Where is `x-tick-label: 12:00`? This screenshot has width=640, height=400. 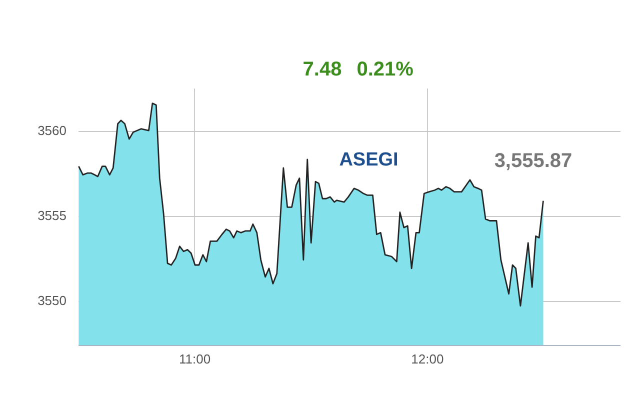 x-tick-label: 12:00 is located at coordinates (427, 359).